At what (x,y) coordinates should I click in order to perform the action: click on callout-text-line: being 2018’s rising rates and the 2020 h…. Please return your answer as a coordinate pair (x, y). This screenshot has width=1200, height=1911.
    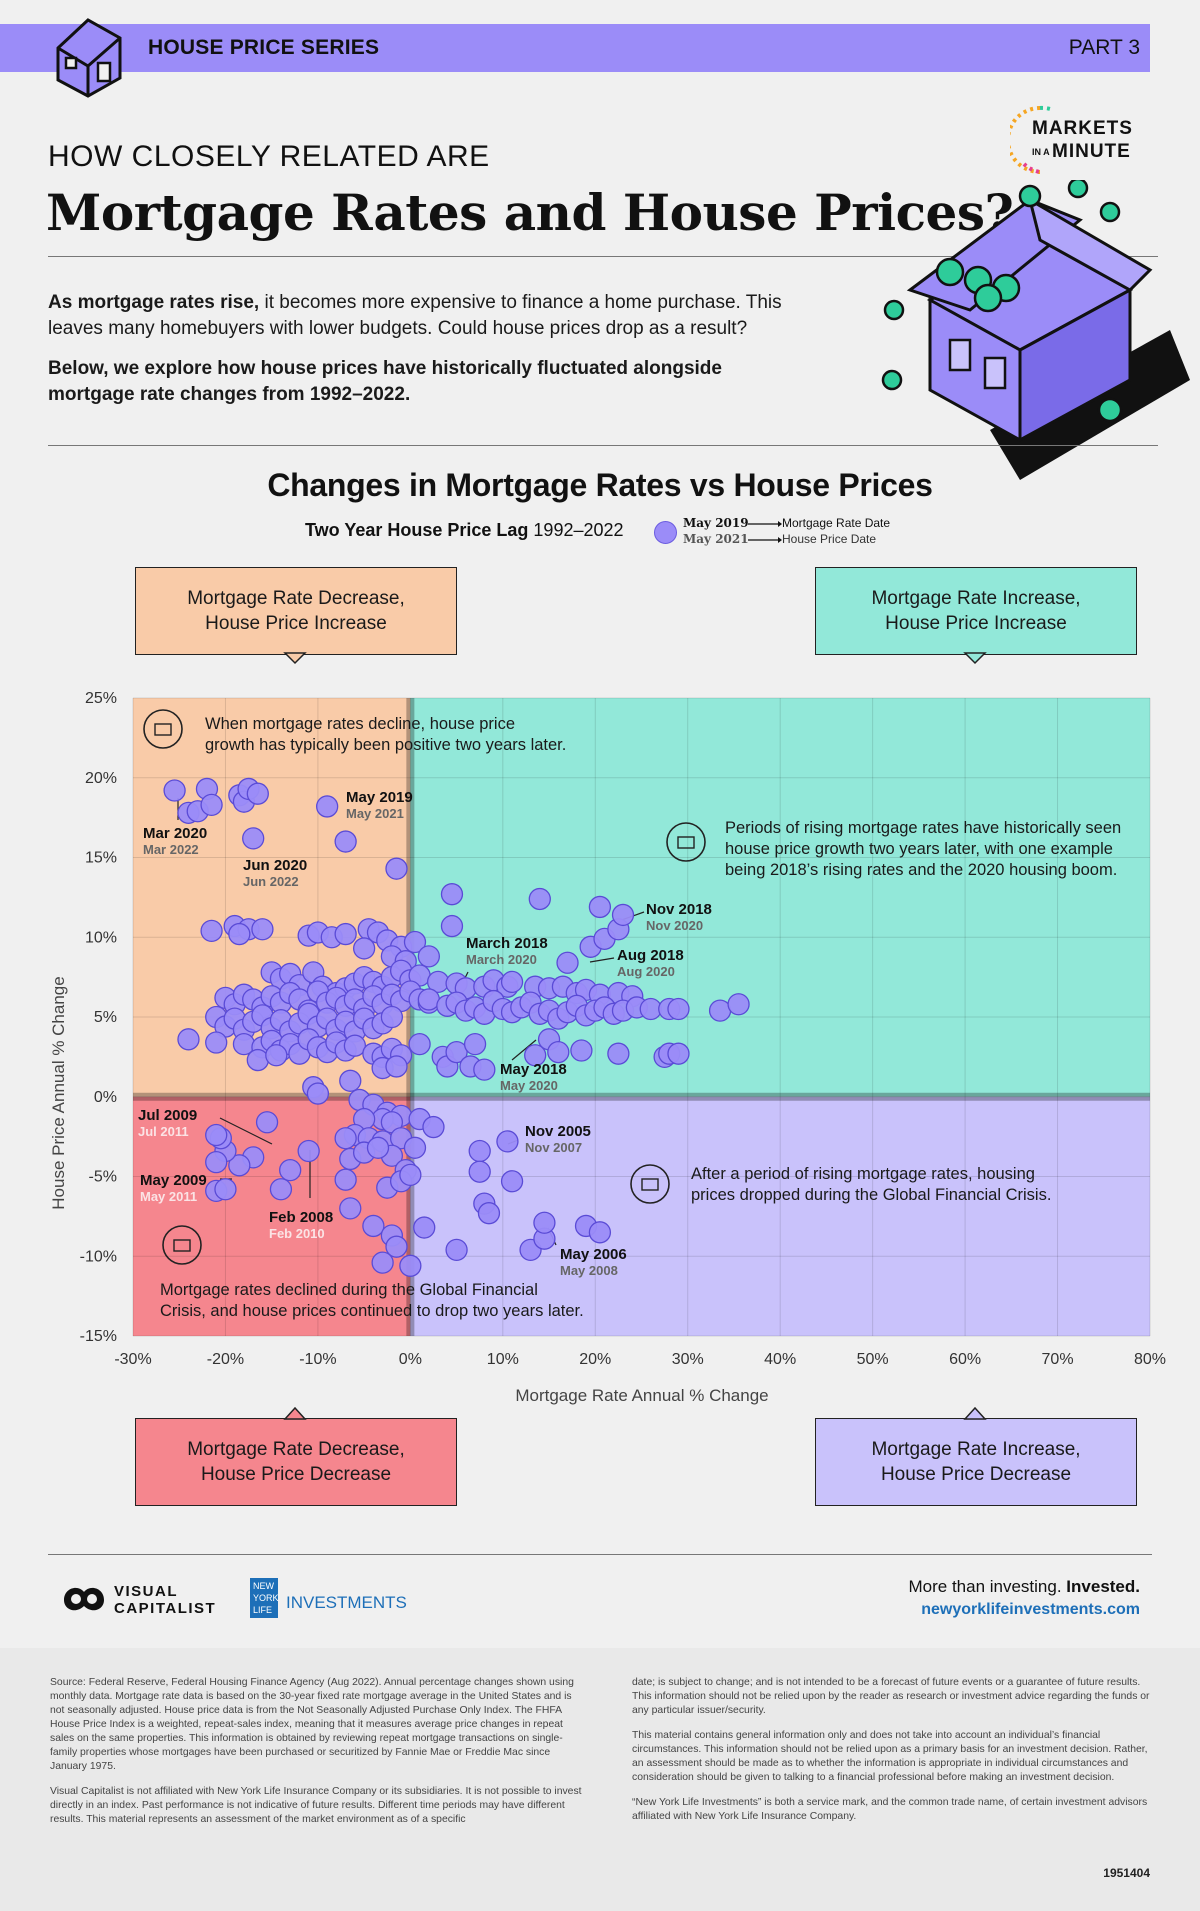
    Looking at the image, I should click on (921, 870).